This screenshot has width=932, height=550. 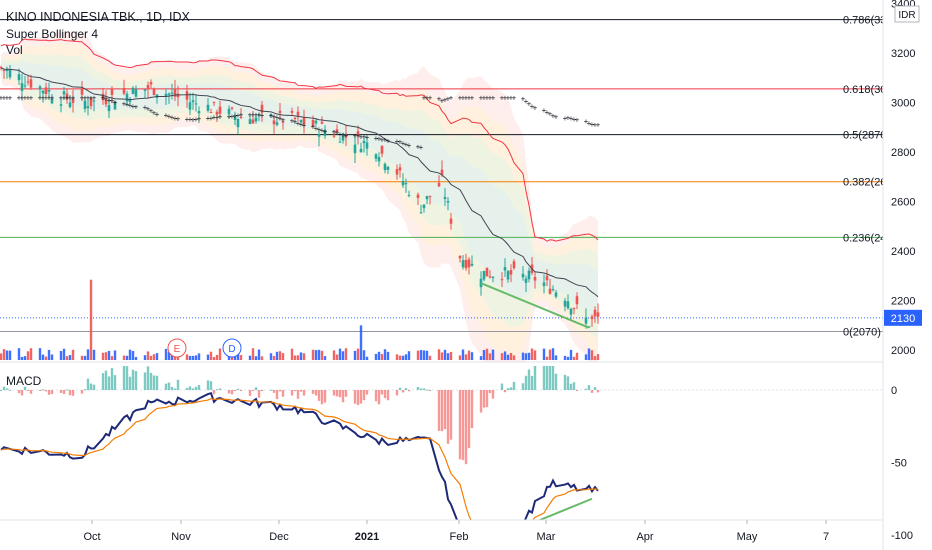 What do you see at coordinates (177, 349) in the screenshot?
I see `event-letter-0: E` at bounding box center [177, 349].